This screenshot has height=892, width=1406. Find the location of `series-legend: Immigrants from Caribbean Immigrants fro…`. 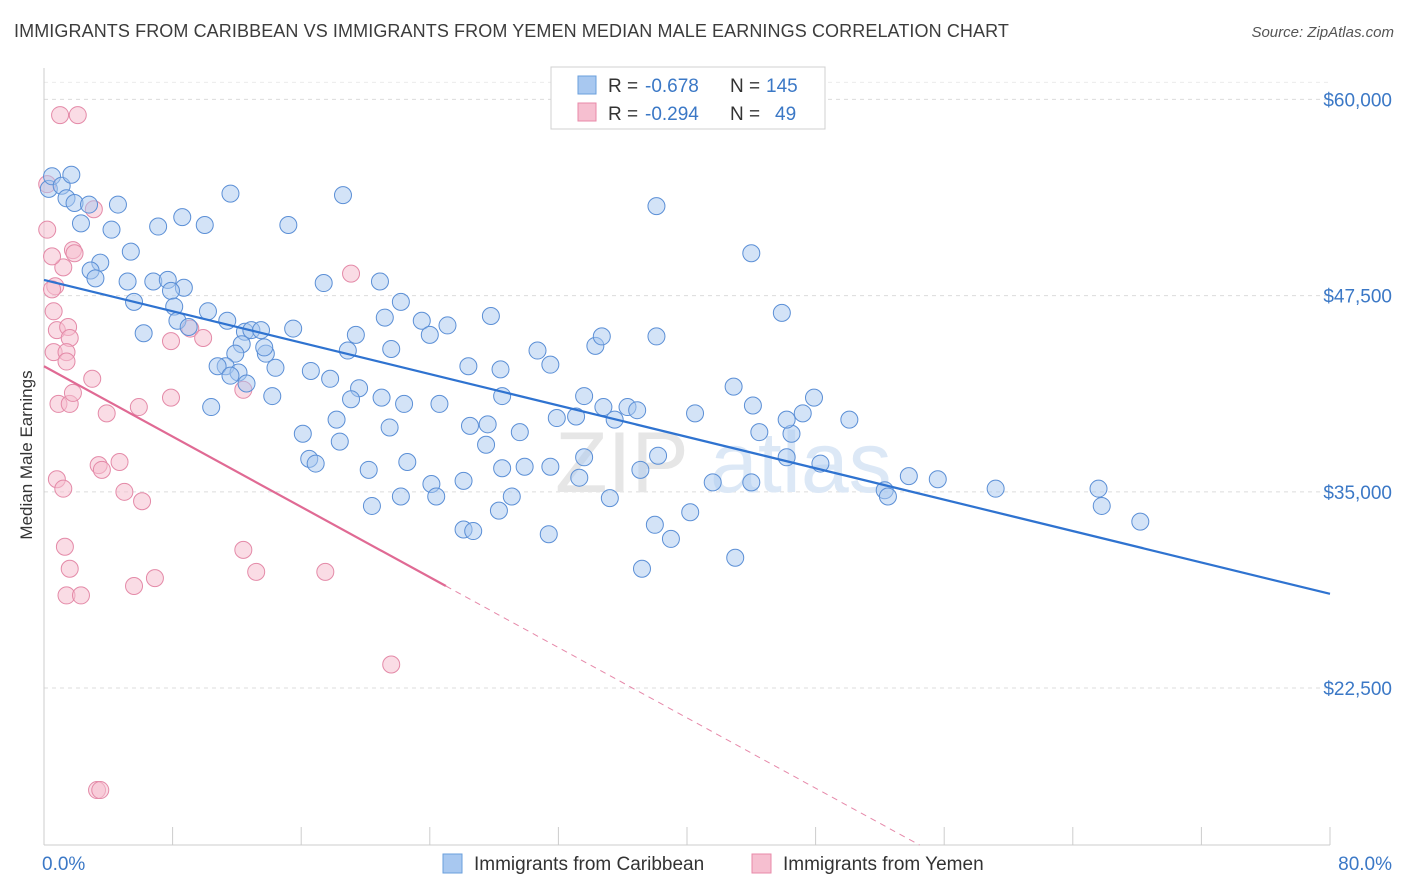

series-legend: Immigrants from Caribbean Immigrants fro… is located at coordinates (713, 864).